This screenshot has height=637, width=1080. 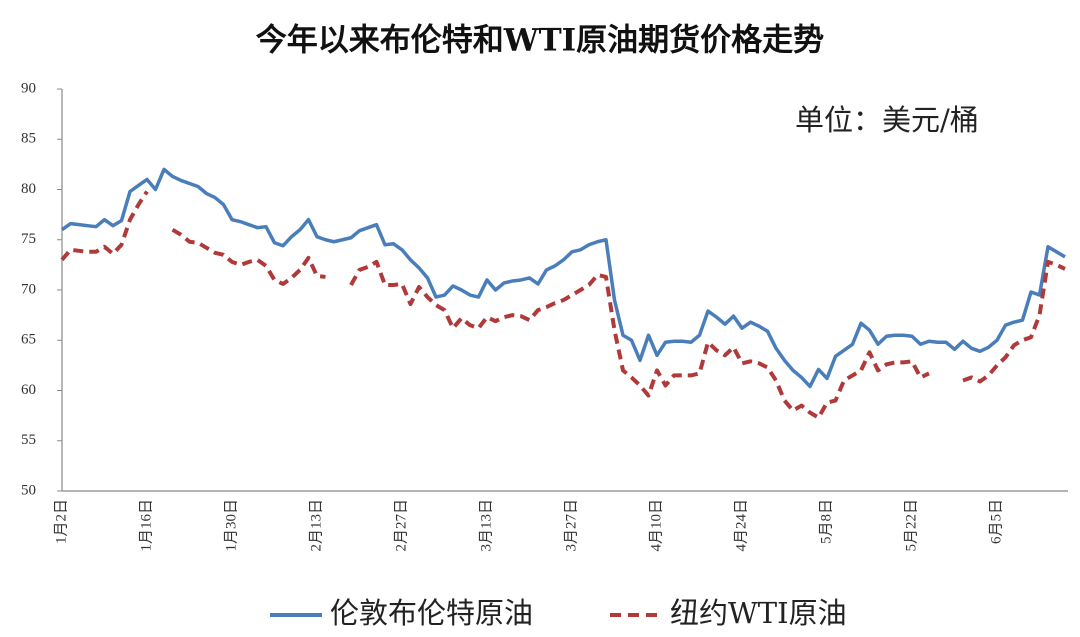 What do you see at coordinates (571, 525) in the screenshot?
I see `x-tick-label: 3月27日` at bounding box center [571, 525].